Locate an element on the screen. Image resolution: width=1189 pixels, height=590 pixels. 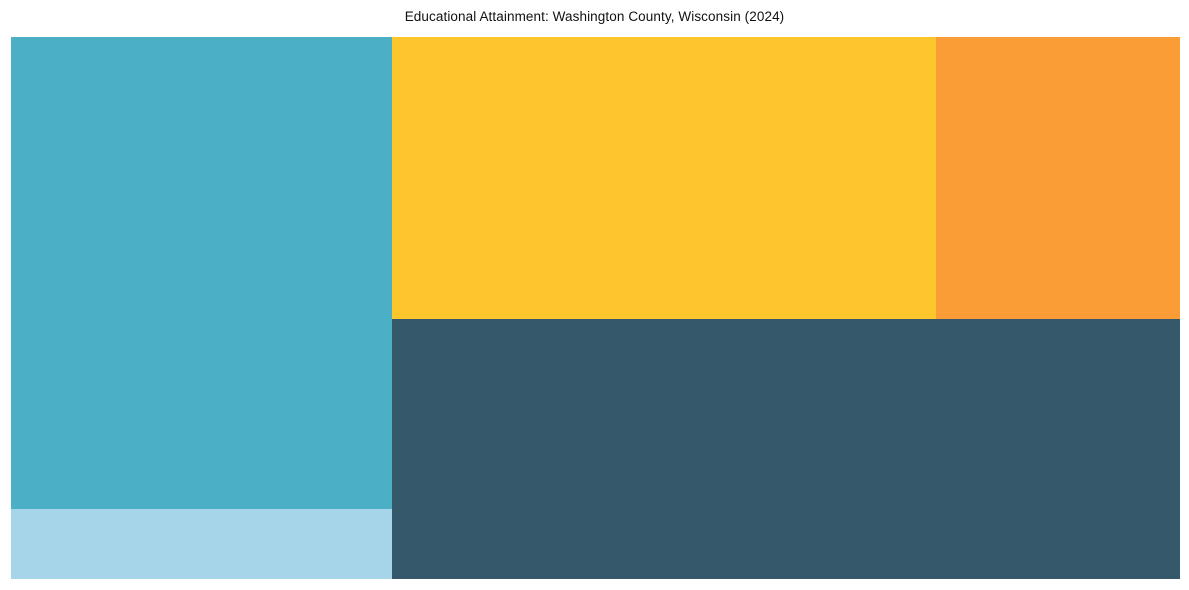
treemap-tile-orange is located at coordinates (1058, 178).